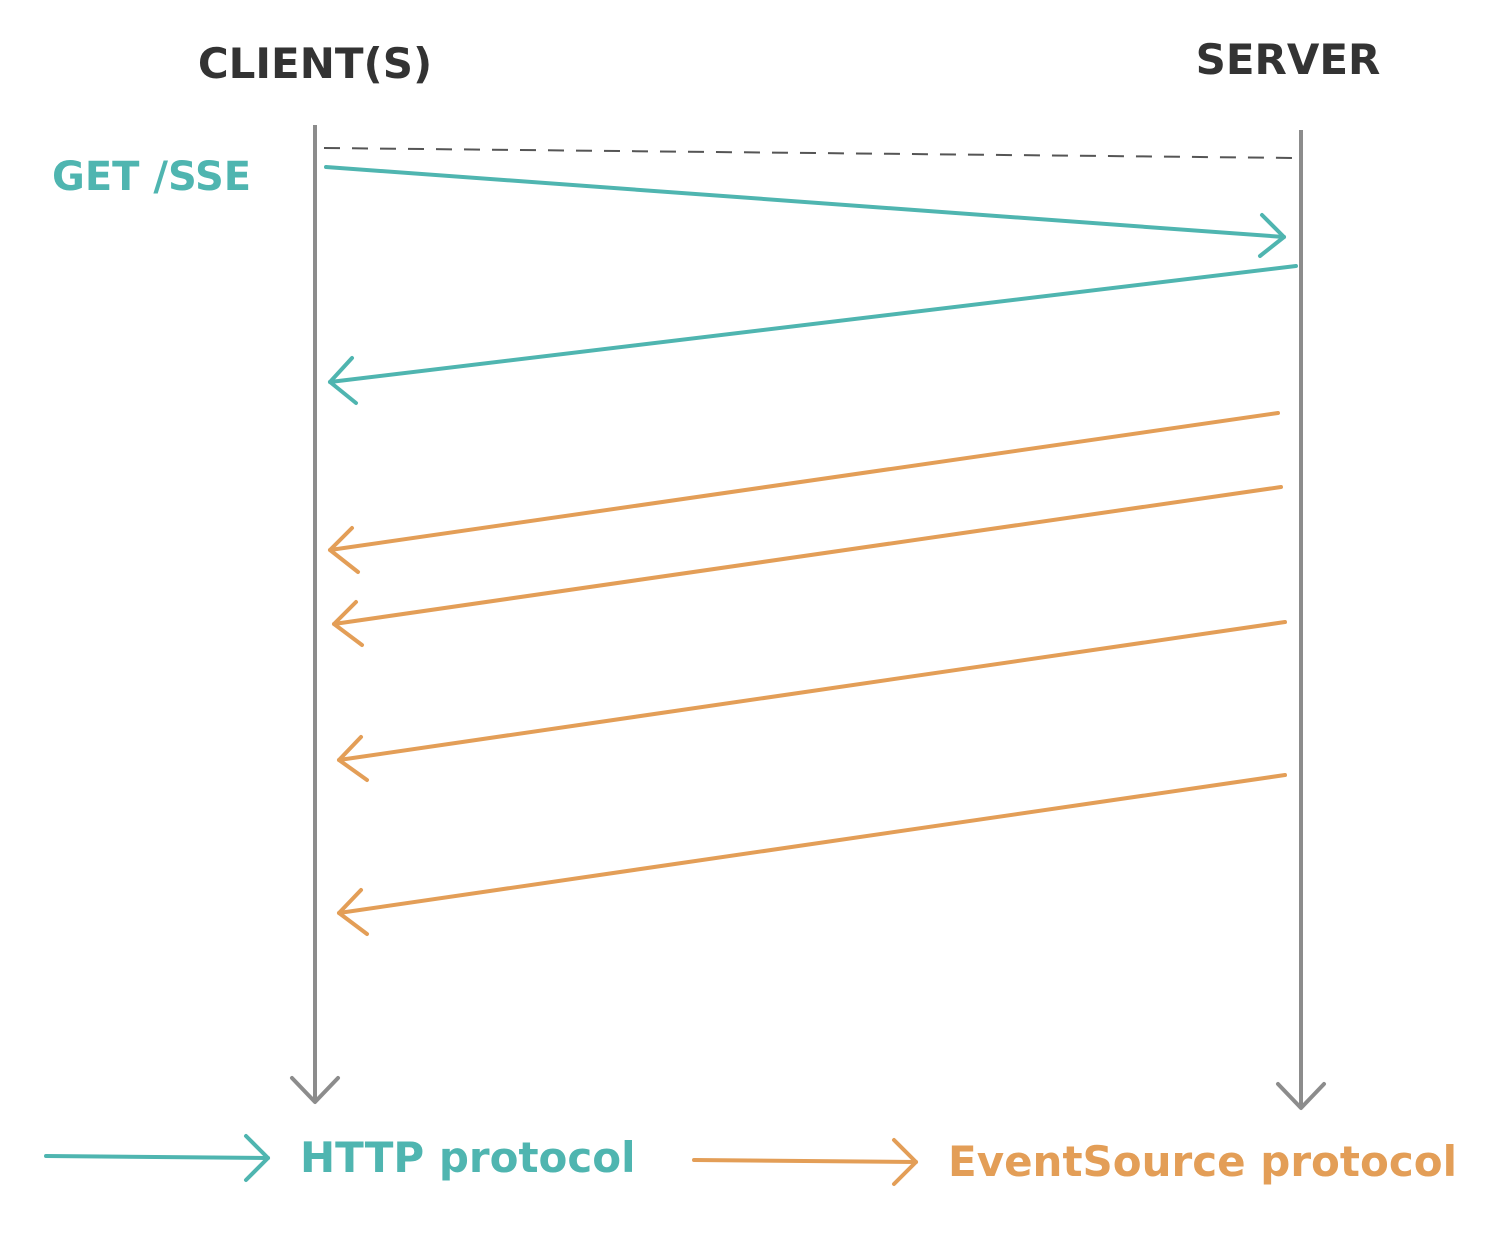 Image resolution: width=1502 pixels, height=1236 pixels. Describe the element at coordinates (805, 211) in the screenshot. I see `http-request-arrow` at that location.